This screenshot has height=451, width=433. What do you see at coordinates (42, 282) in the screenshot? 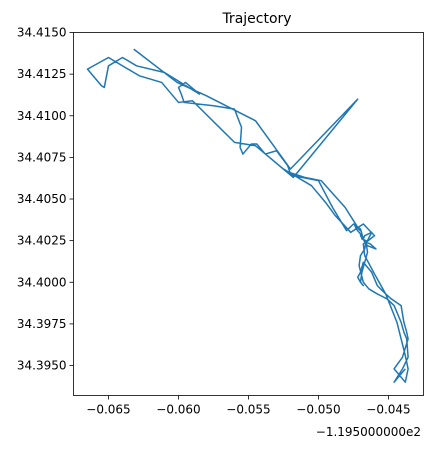
I see `y-tick-label: 34.4000` at bounding box center [42, 282].